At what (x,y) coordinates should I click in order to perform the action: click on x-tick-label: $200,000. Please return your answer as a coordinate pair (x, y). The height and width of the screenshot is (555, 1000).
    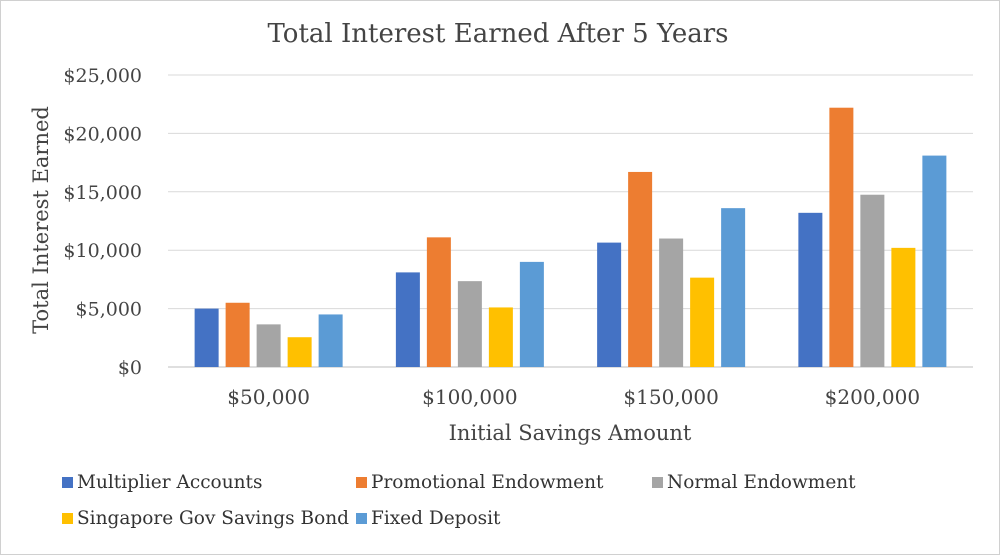
    Looking at the image, I should click on (872, 397).